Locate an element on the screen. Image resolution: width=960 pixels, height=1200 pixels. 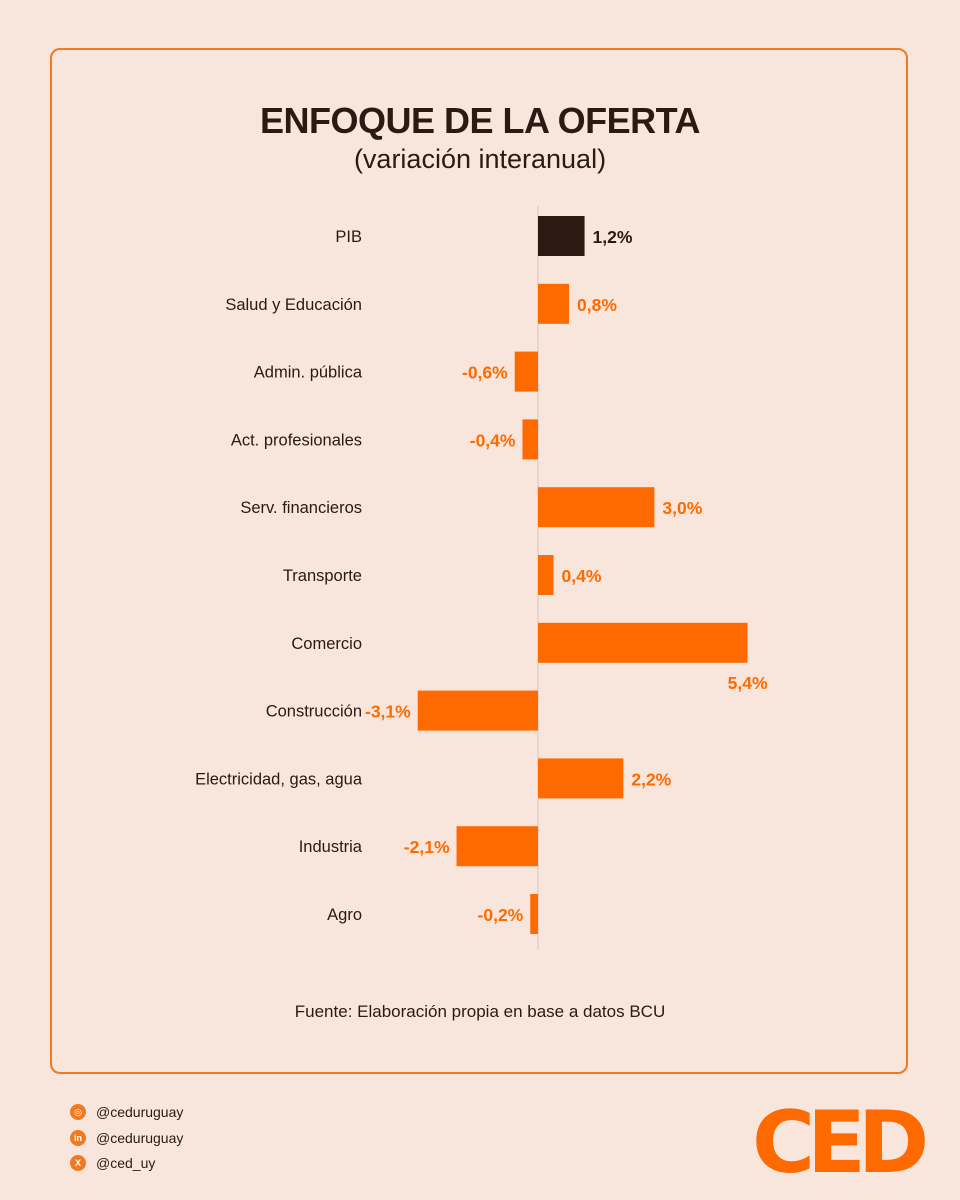
category-label: PIB is located at coordinates (348, 237).